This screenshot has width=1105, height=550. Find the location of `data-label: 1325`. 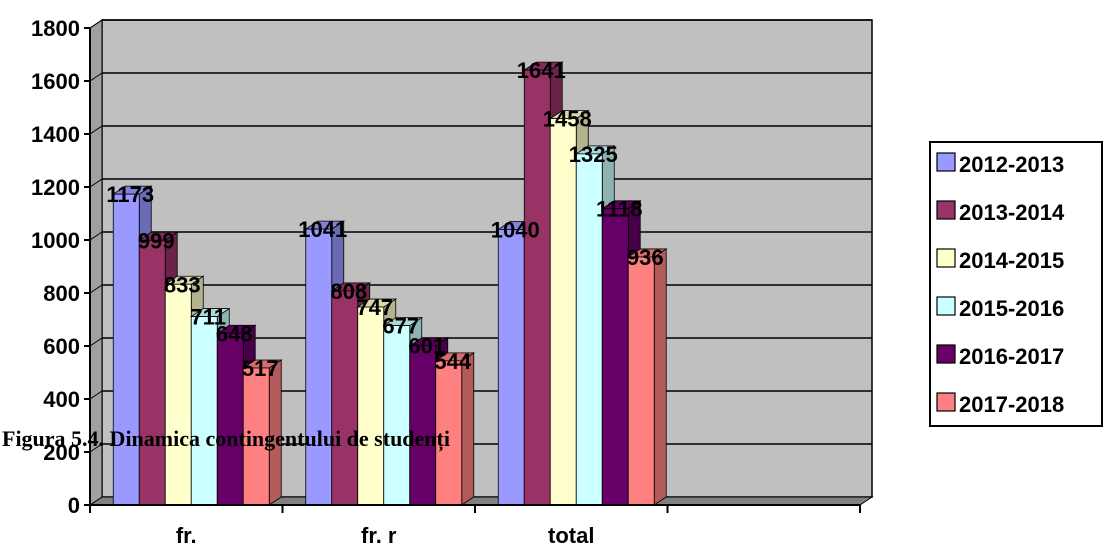

data-label: 1325 is located at coordinates (593, 154).